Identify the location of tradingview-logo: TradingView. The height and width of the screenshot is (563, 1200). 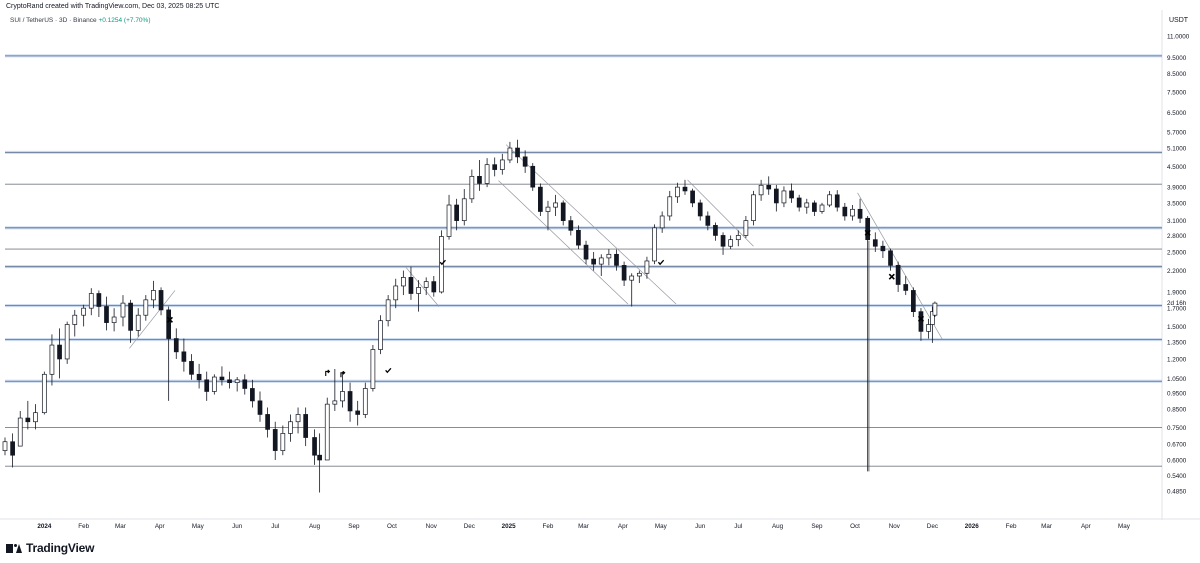
(50, 548).